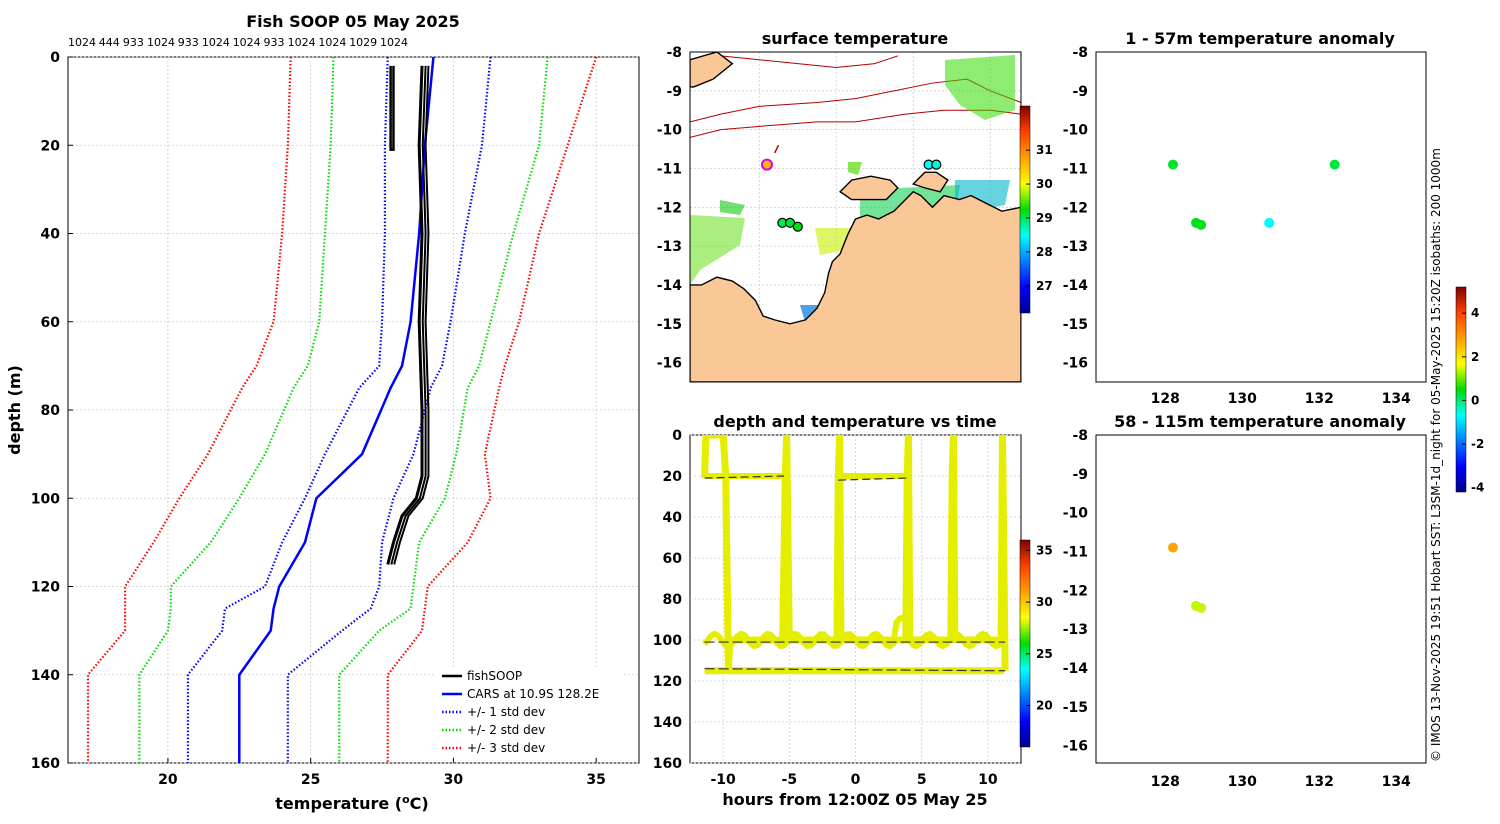 This screenshot has height=824, width=1500. Describe the element at coordinates (723, 780) in the screenshot. I see `x-tick-label: -10` at that location.